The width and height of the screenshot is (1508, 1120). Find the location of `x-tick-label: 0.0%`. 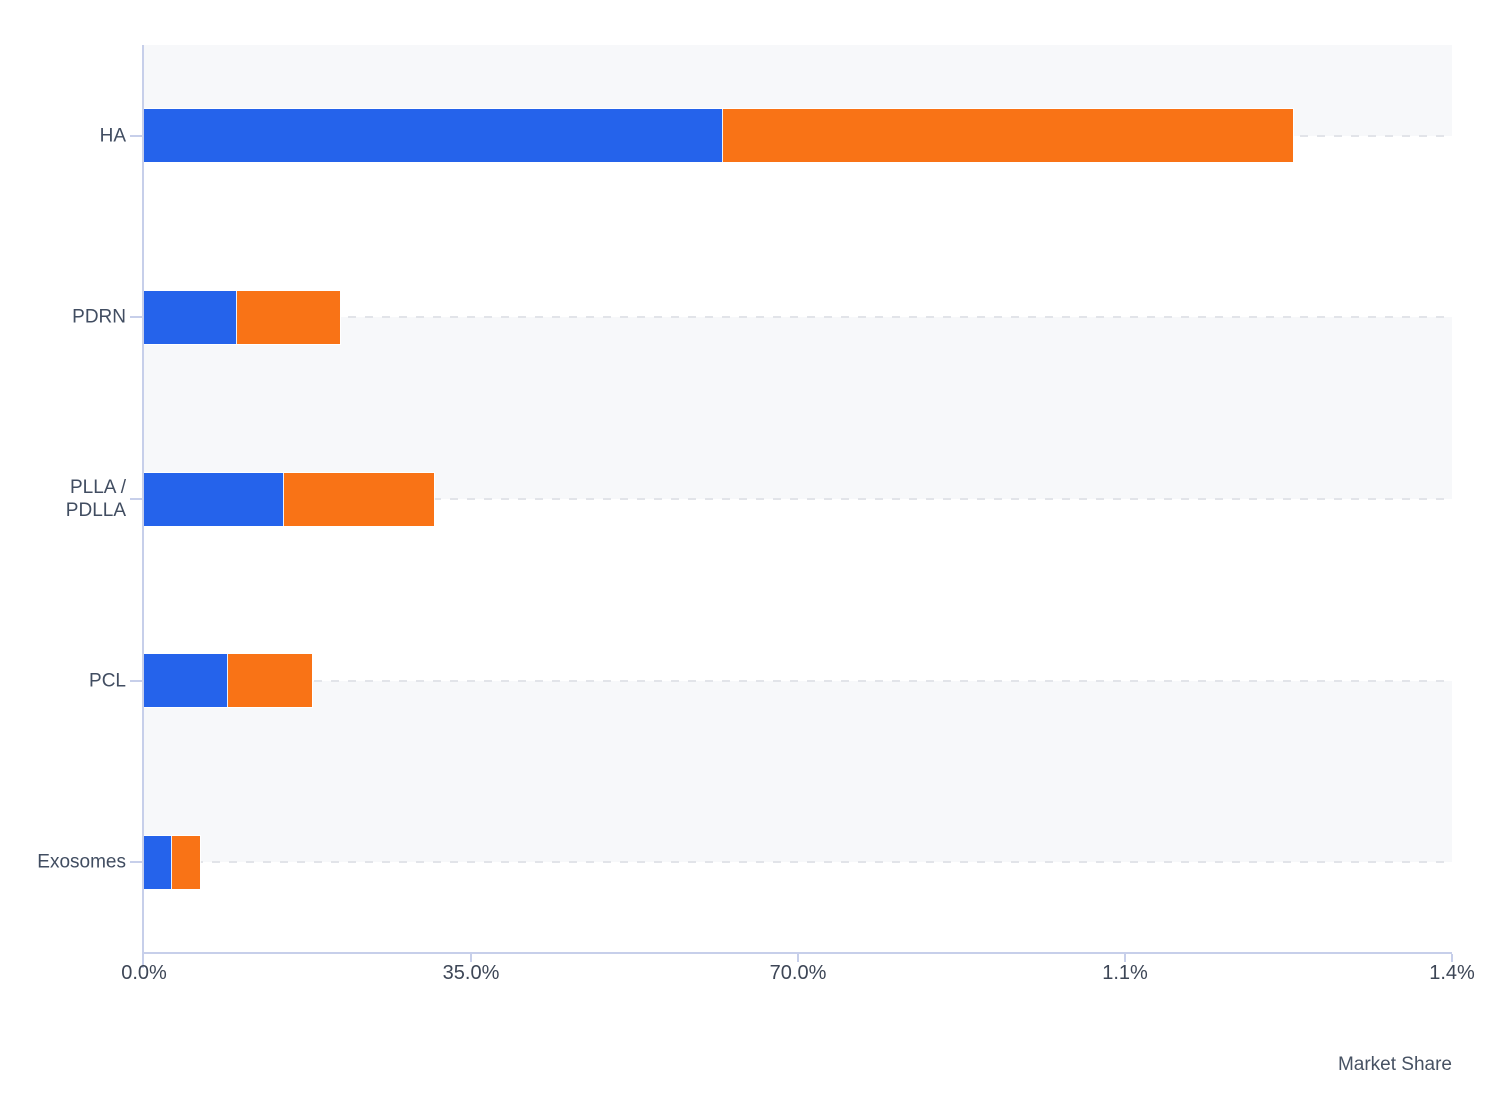

x-tick-label: 0.0% is located at coordinates (144, 973).